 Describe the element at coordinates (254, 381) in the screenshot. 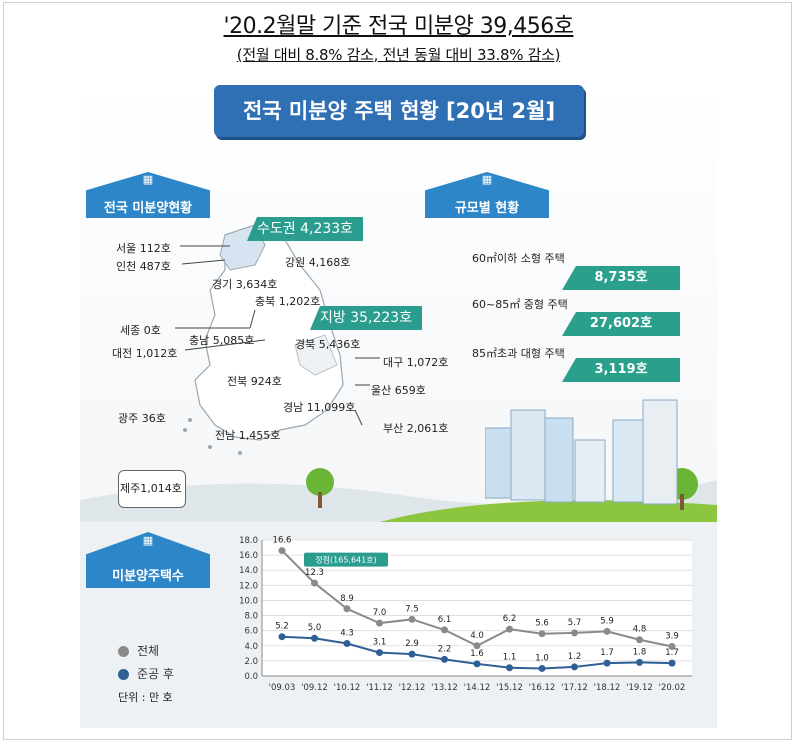

I see `region-label-jeonbuk: 전북 924호` at that location.